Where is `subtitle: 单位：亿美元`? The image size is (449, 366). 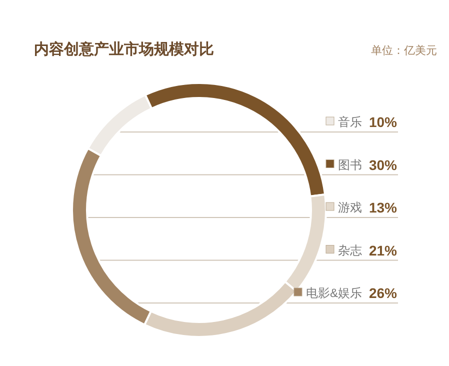
subtitle: 单位：亿美元 is located at coordinates (404, 51).